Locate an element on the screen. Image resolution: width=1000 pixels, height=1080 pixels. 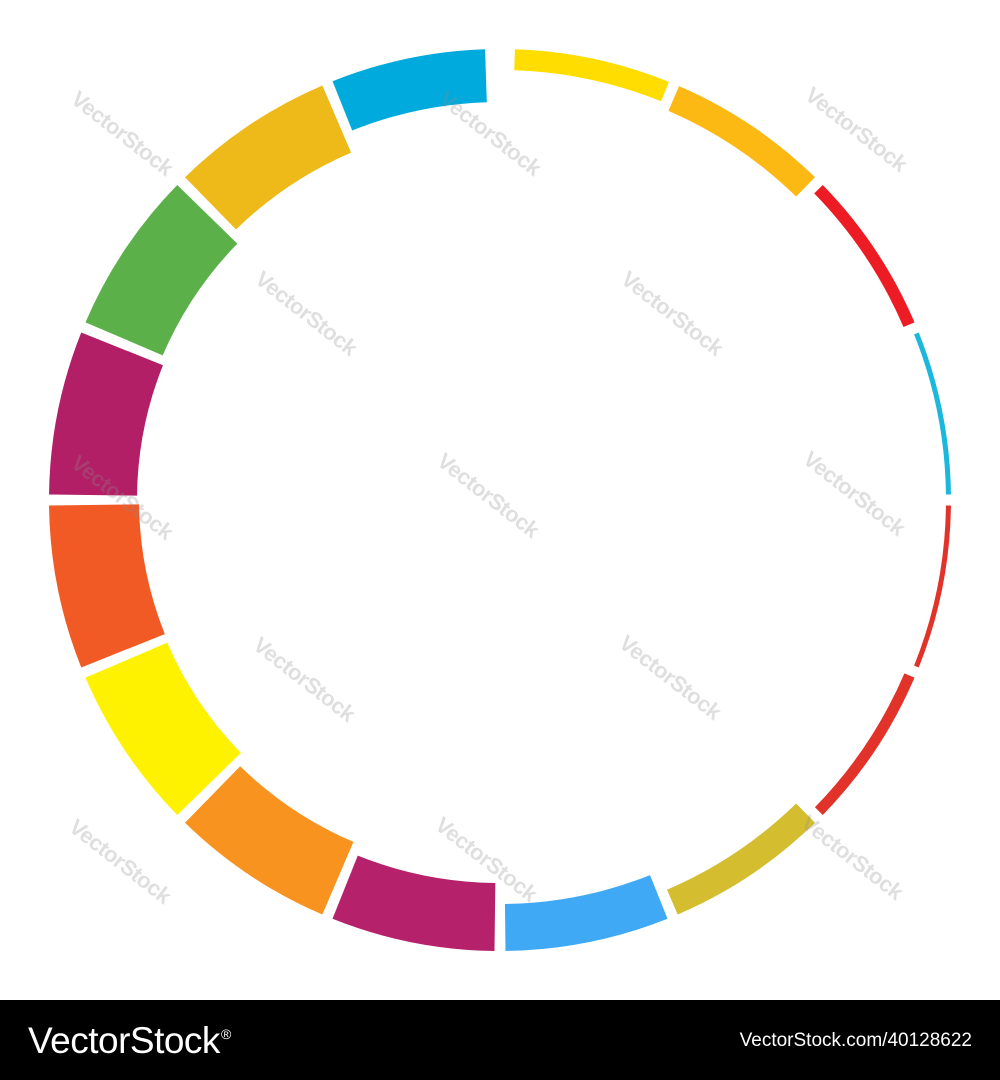
image-id-label: VectorStock.com/40128622 is located at coordinates (855, 1040).